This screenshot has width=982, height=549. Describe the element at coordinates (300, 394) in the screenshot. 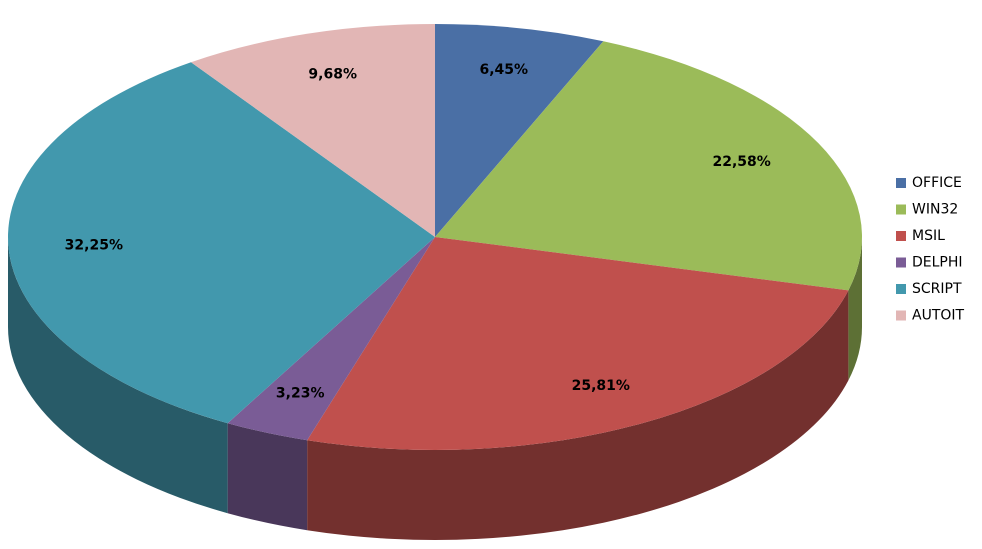

I see `data-label: 3,23%` at that location.